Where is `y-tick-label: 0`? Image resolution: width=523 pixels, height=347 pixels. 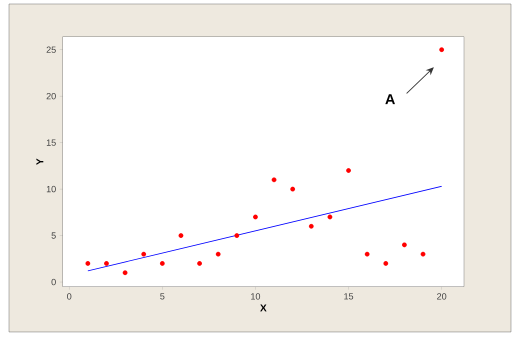
y-tick-label: 0 is located at coordinates (54, 282).